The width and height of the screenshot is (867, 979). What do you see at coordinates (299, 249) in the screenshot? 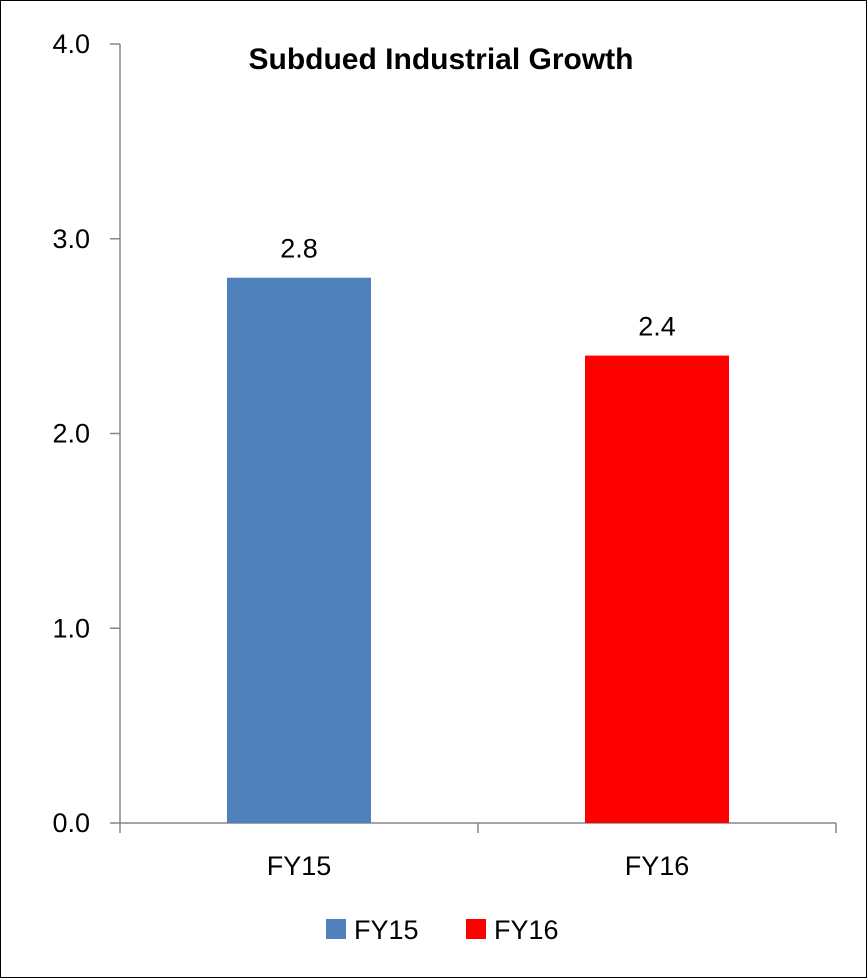
I see `data-label-fy15: 2.8` at bounding box center [299, 249].